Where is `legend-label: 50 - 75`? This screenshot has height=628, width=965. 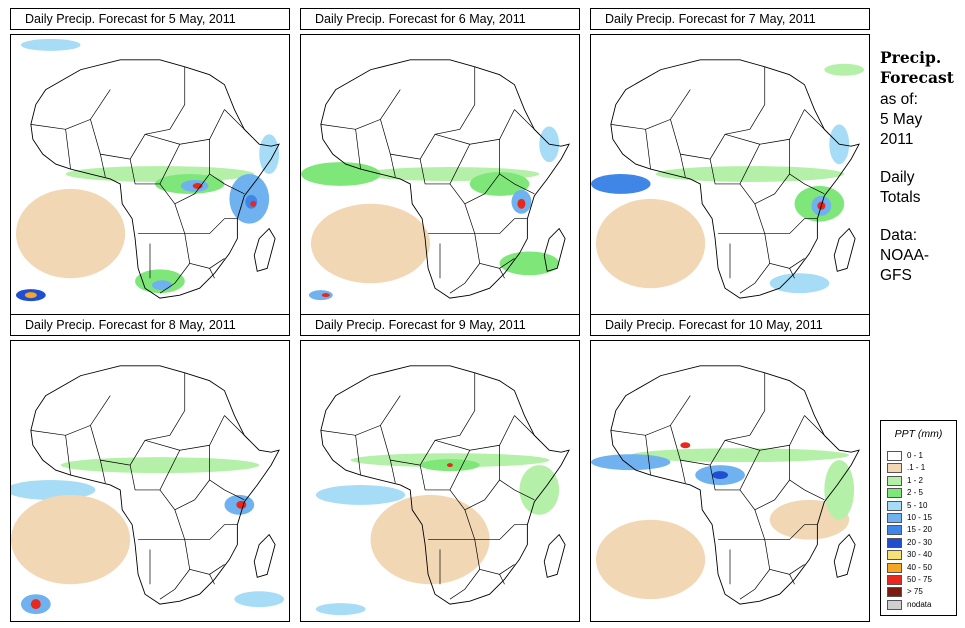
legend-label: 50 - 75 is located at coordinates (919, 579).